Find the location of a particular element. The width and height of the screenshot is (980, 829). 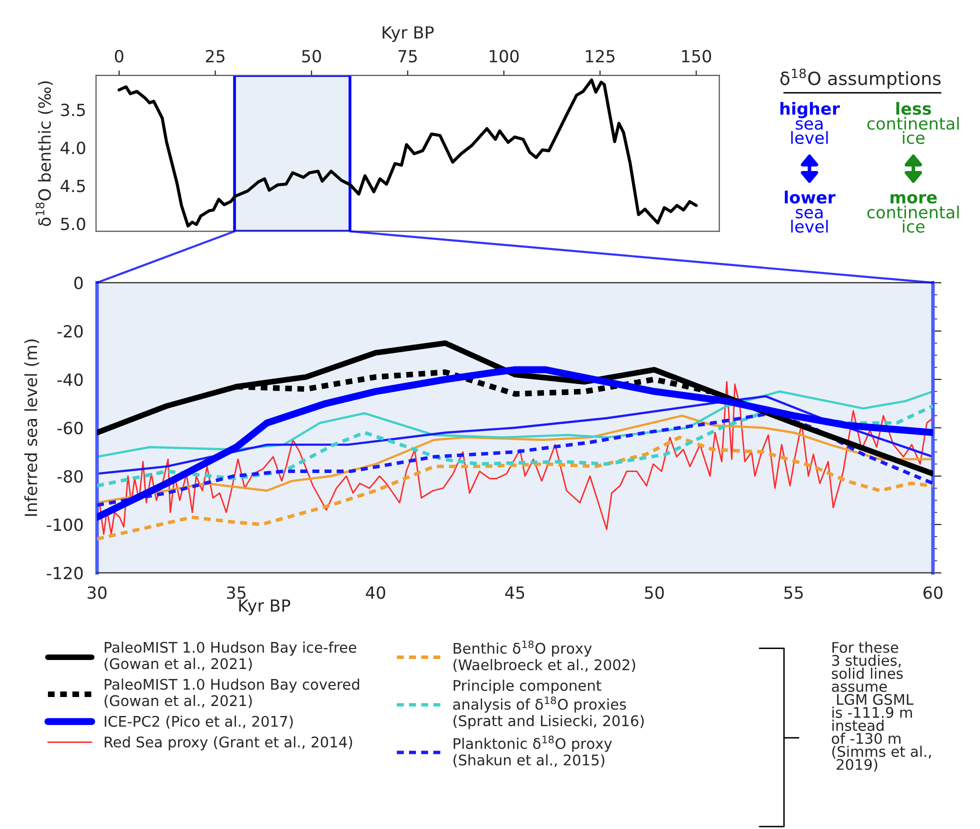

legend-label: Principle component analysis of δ$^{18}$O proxies (Spratt and Lisiecki, 2016) is located at coordinates (548, 705).